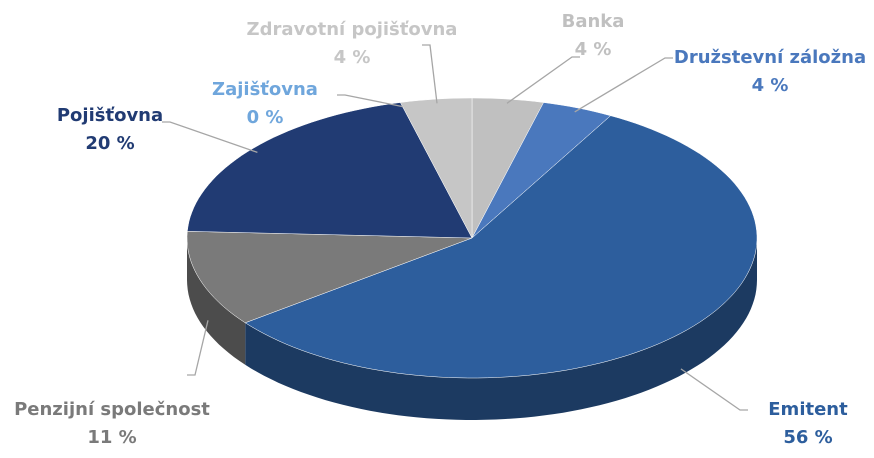  Describe the element at coordinates (593, 21) in the screenshot. I see `category-label: Banka` at that location.